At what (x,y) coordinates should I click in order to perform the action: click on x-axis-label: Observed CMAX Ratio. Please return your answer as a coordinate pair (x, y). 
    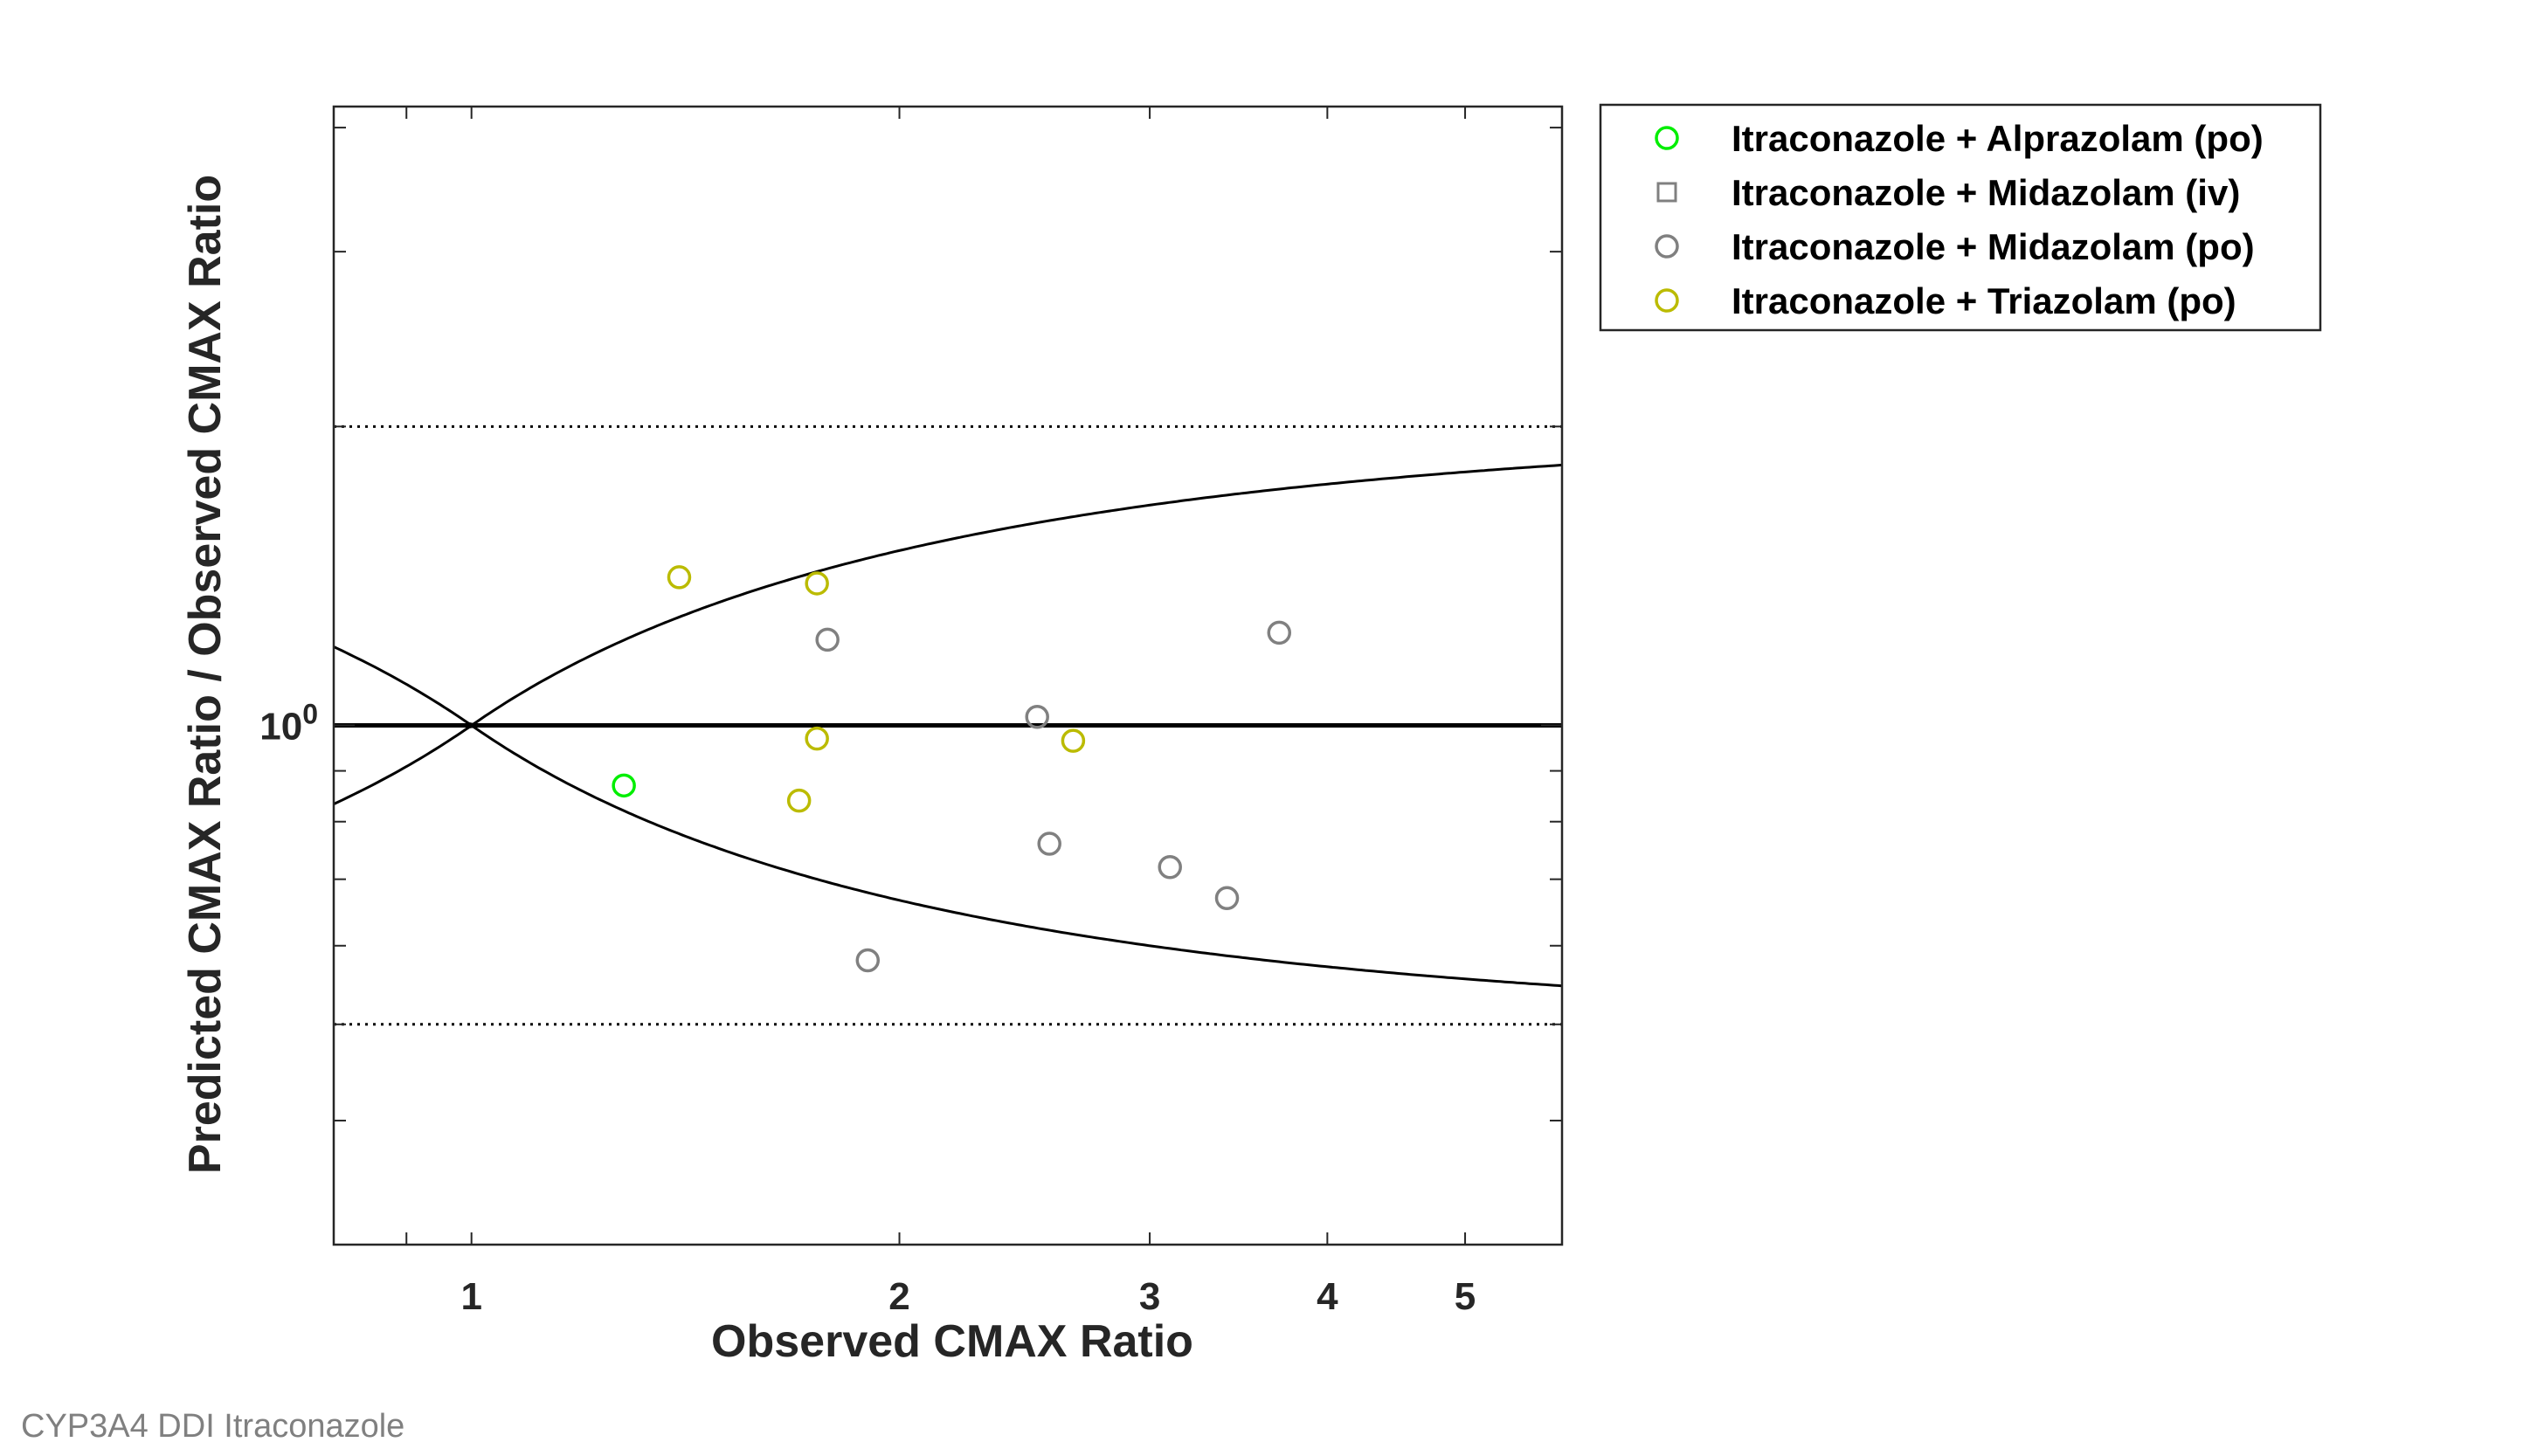
    Looking at the image, I should click on (952, 1341).